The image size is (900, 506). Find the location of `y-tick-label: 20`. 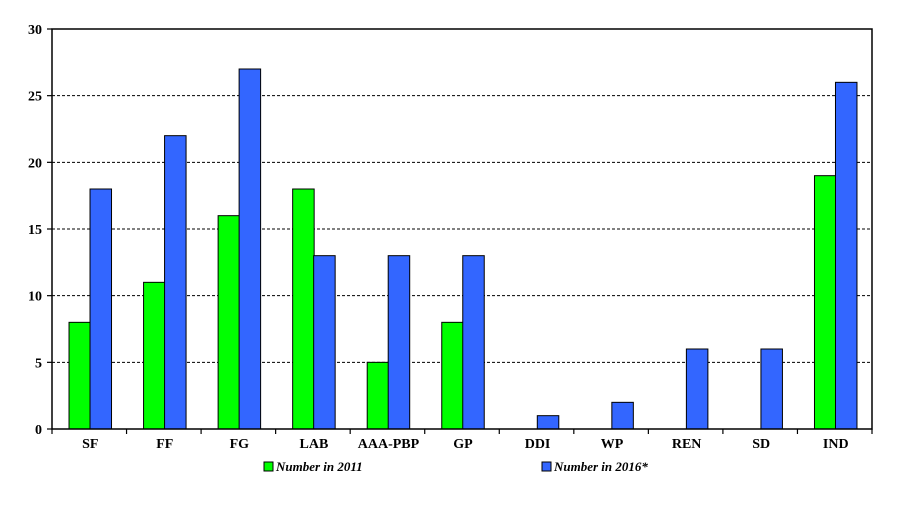

y-tick-label: 20 is located at coordinates (35, 163).